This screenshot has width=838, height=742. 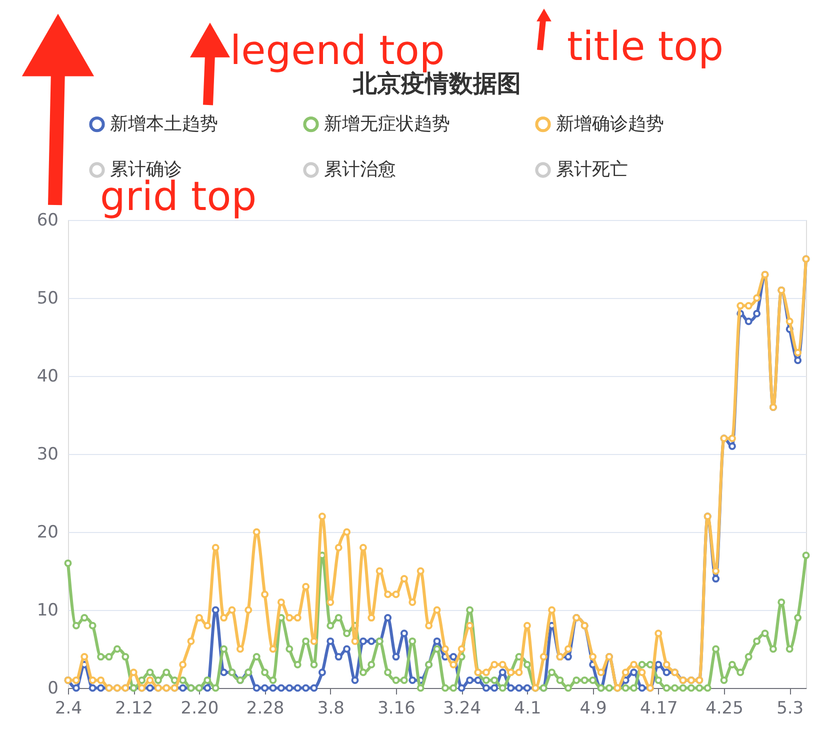 What do you see at coordinates (360, 169) in the screenshot?
I see `legend-label: 累计治愈` at bounding box center [360, 169].